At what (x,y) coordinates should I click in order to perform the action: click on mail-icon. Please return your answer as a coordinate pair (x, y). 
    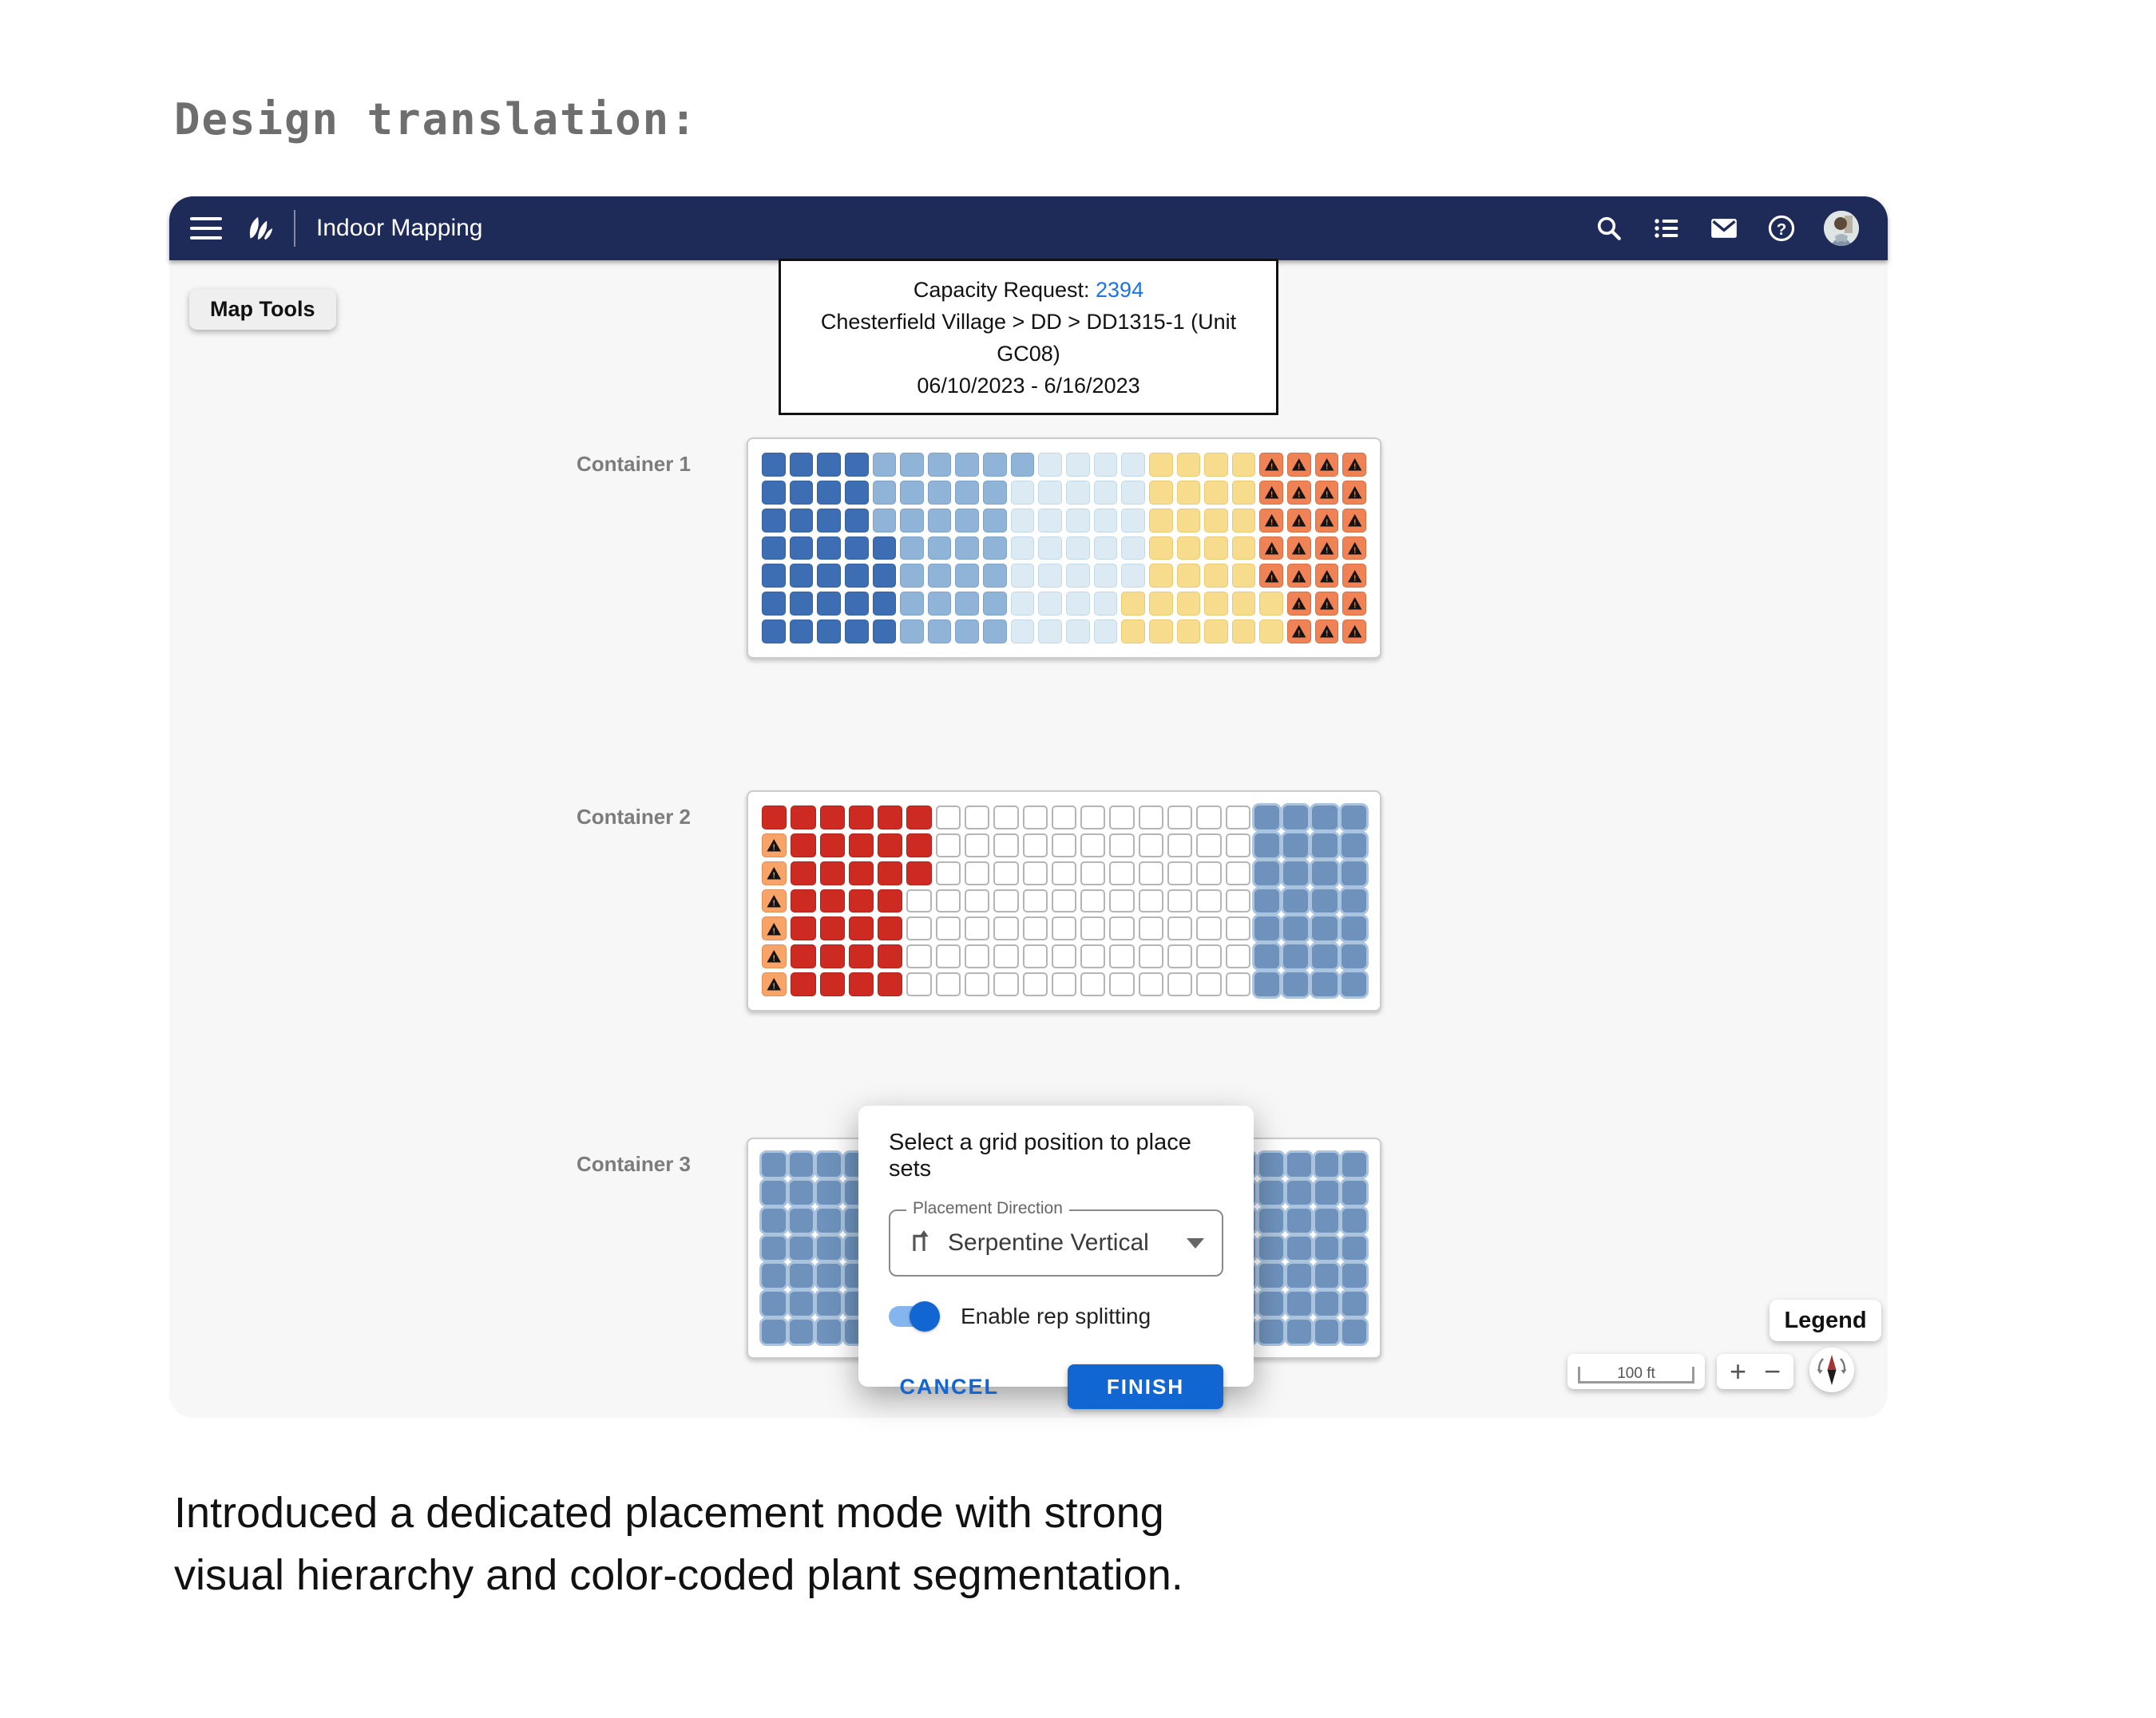
    Looking at the image, I should click on (1724, 228).